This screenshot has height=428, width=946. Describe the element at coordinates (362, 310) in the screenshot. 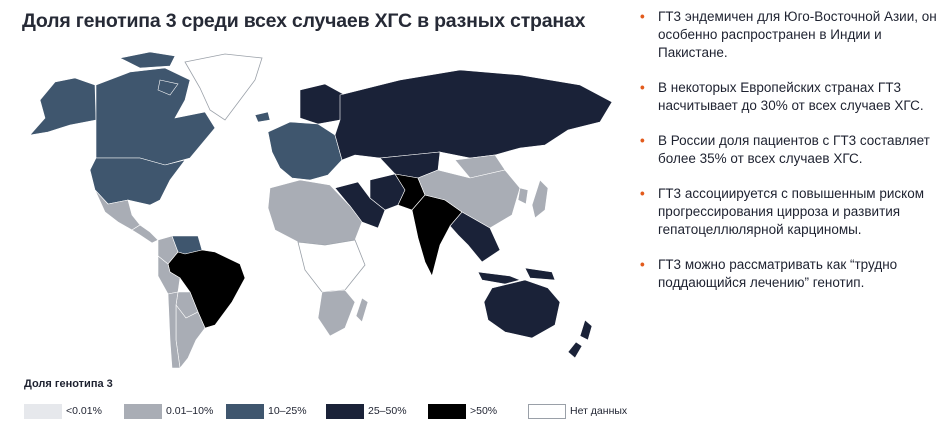

I see `region-madagascar` at that location.